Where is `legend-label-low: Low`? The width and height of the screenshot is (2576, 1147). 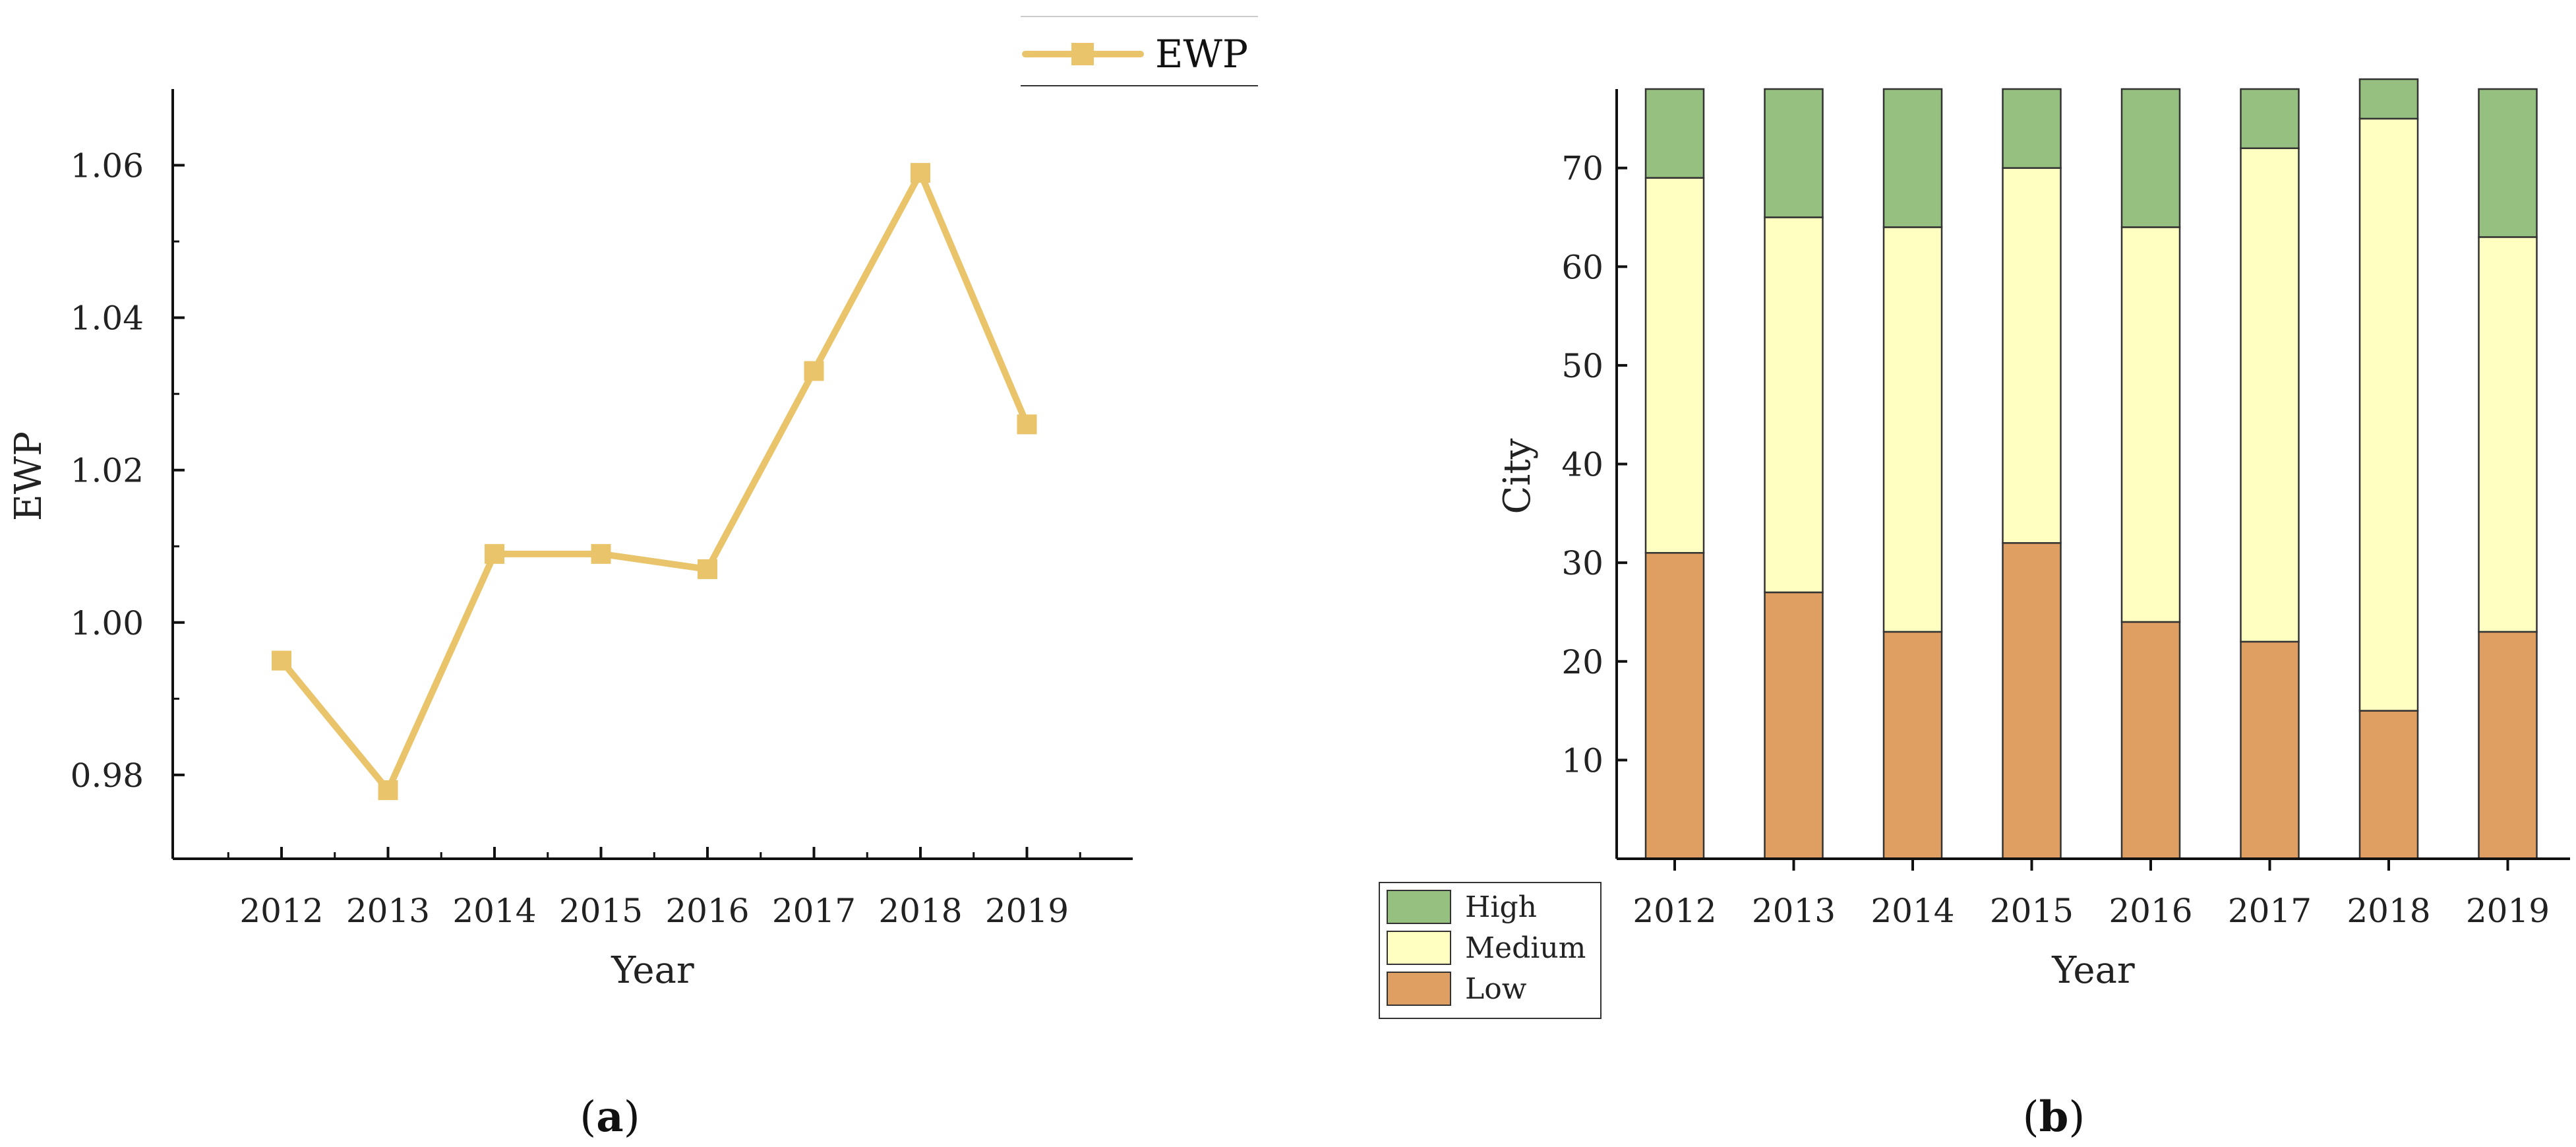
legend-label-low: Low is located at coordinates (1496, 989).